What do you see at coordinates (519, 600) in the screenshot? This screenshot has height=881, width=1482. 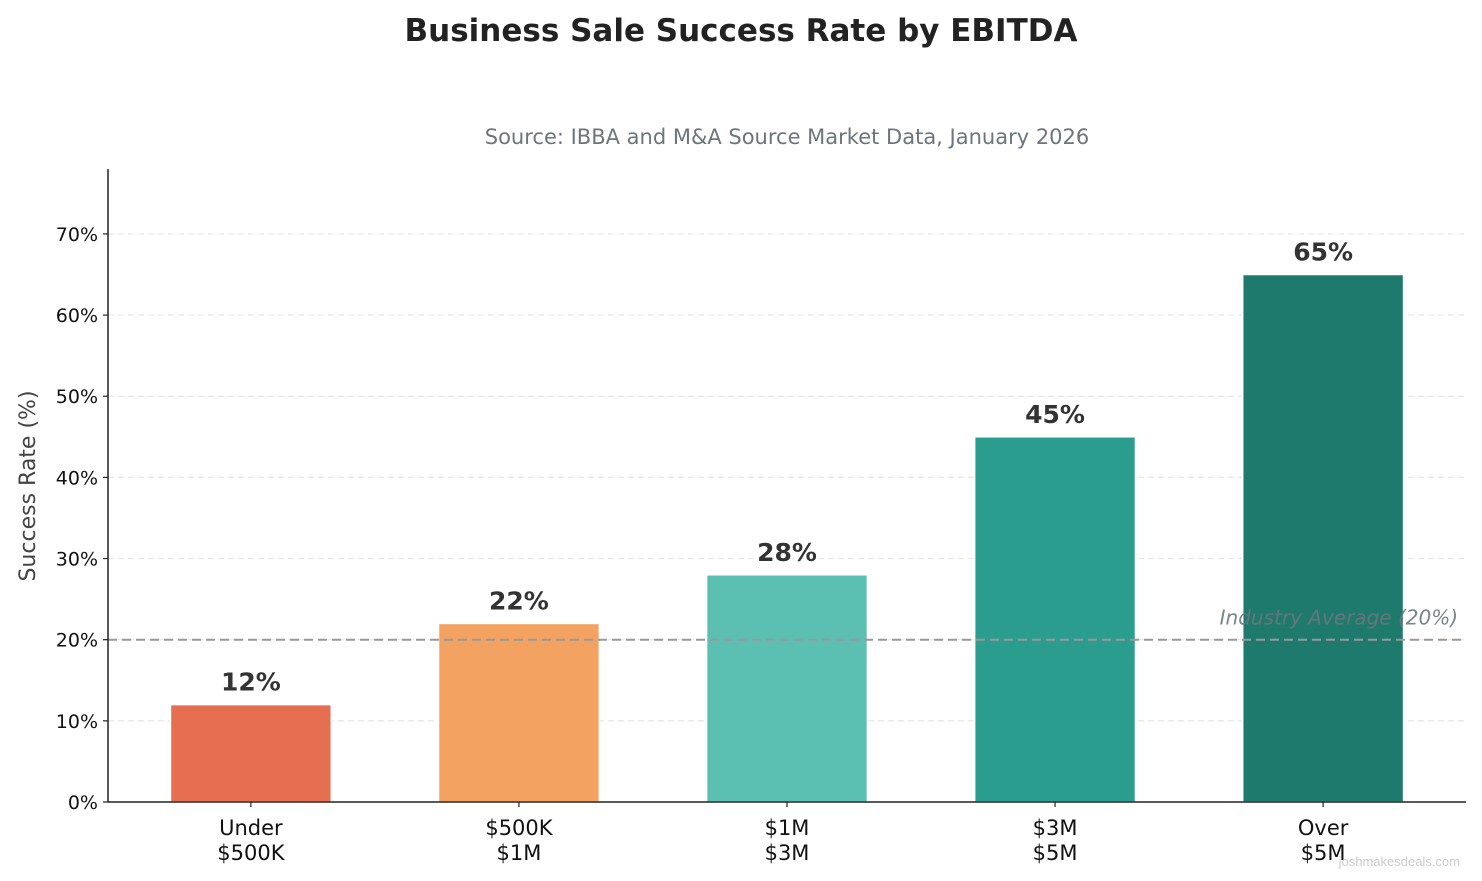 I see `data-label: 22%` at bounding box center [519, 600].